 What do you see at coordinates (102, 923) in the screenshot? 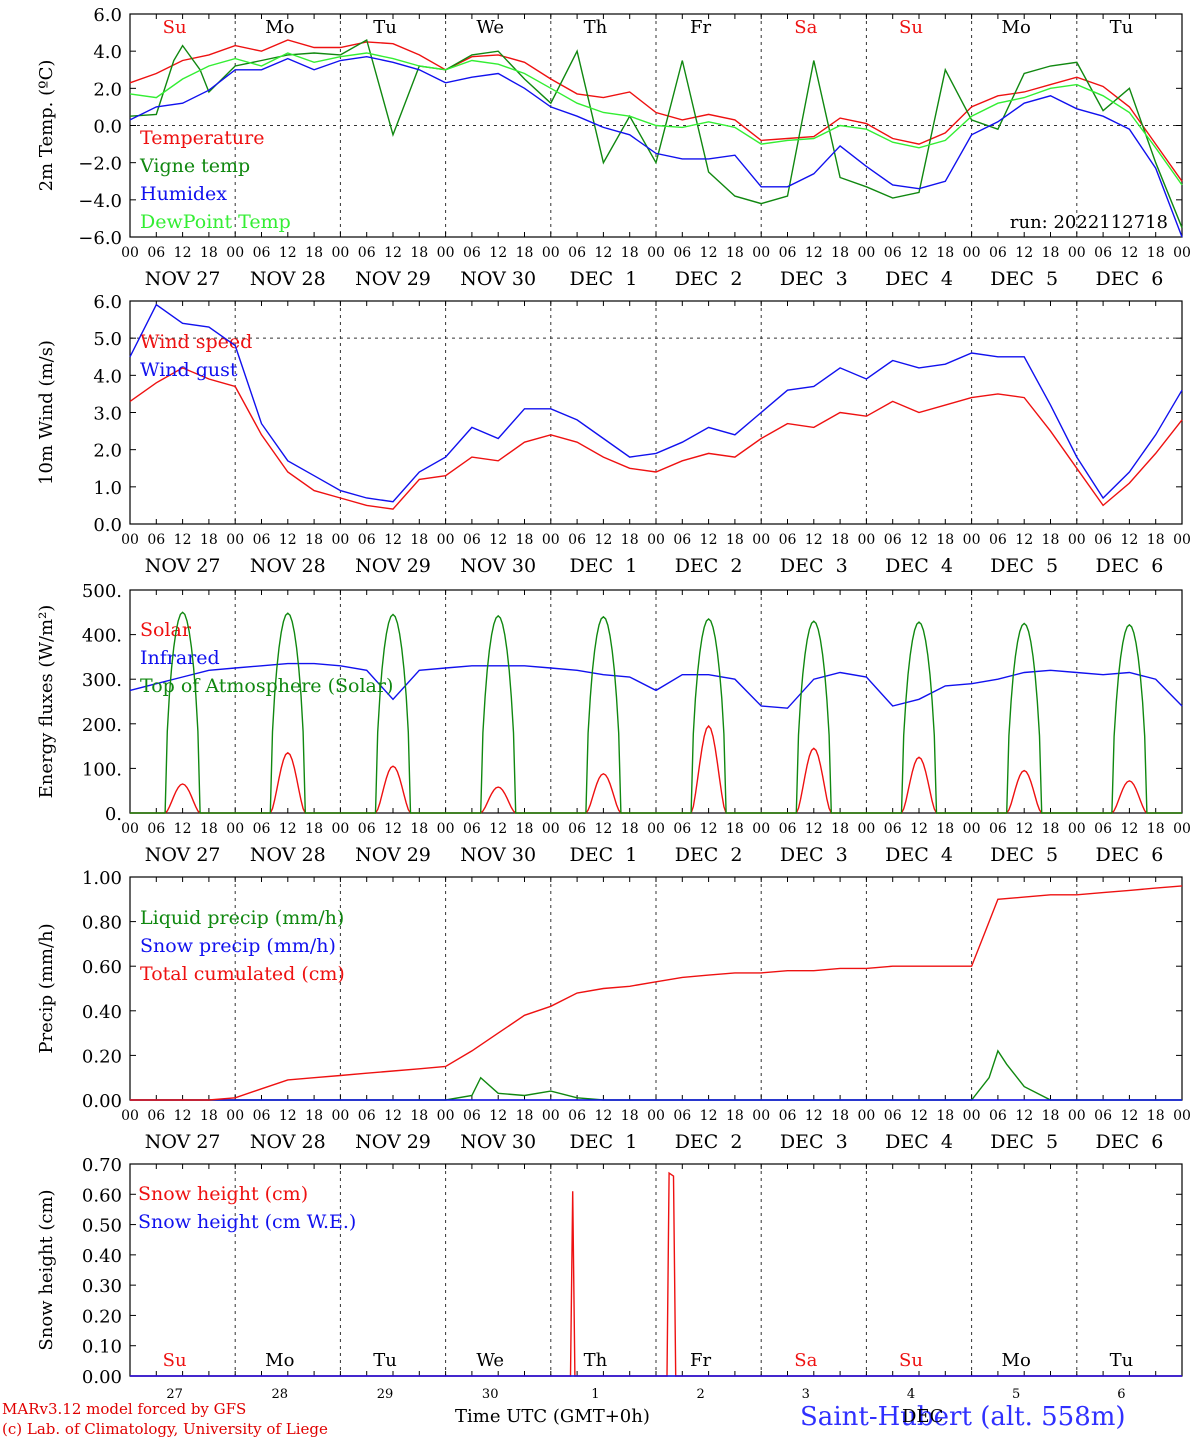
I see `y-tick-label: 0.80` at bounding box center [102, 923].